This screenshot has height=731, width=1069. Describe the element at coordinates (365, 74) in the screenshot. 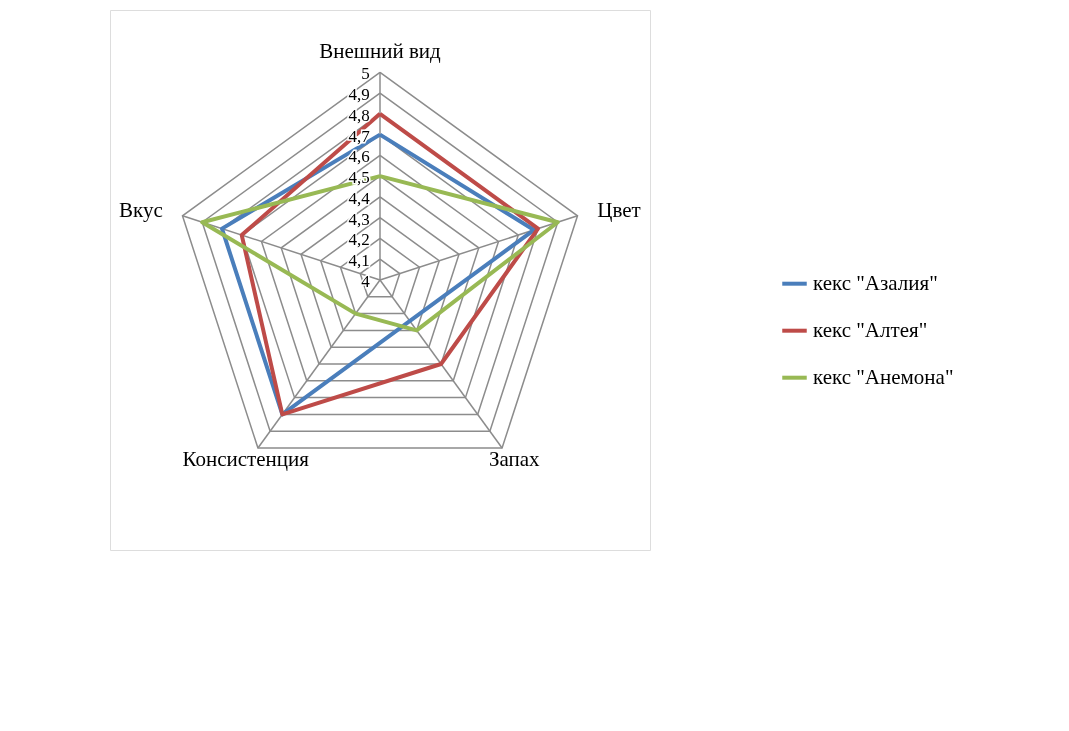

I see `y-tick-label: 5` at that location.